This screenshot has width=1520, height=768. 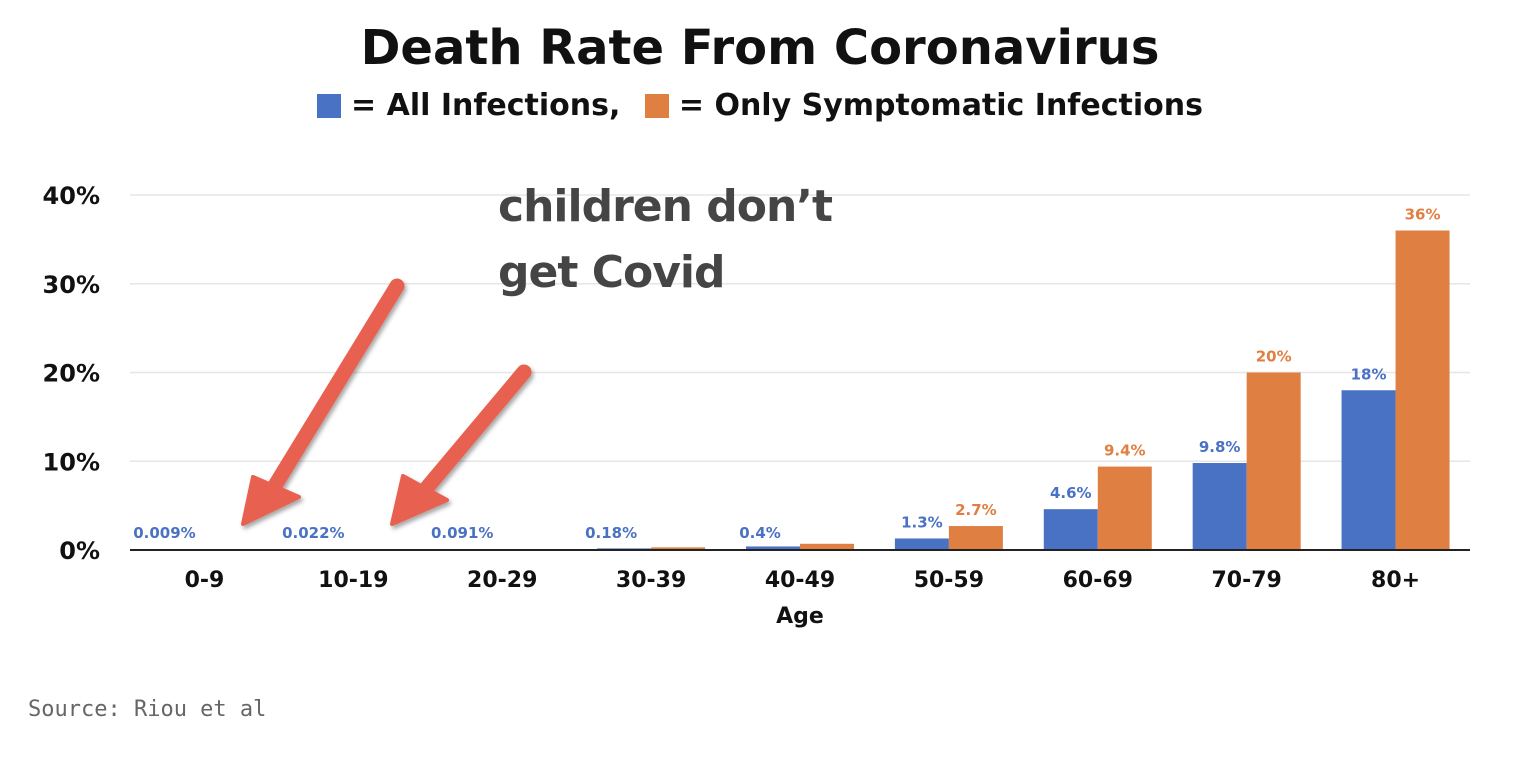 I want to click on annotation-arrows, so click(x=386, y=402).